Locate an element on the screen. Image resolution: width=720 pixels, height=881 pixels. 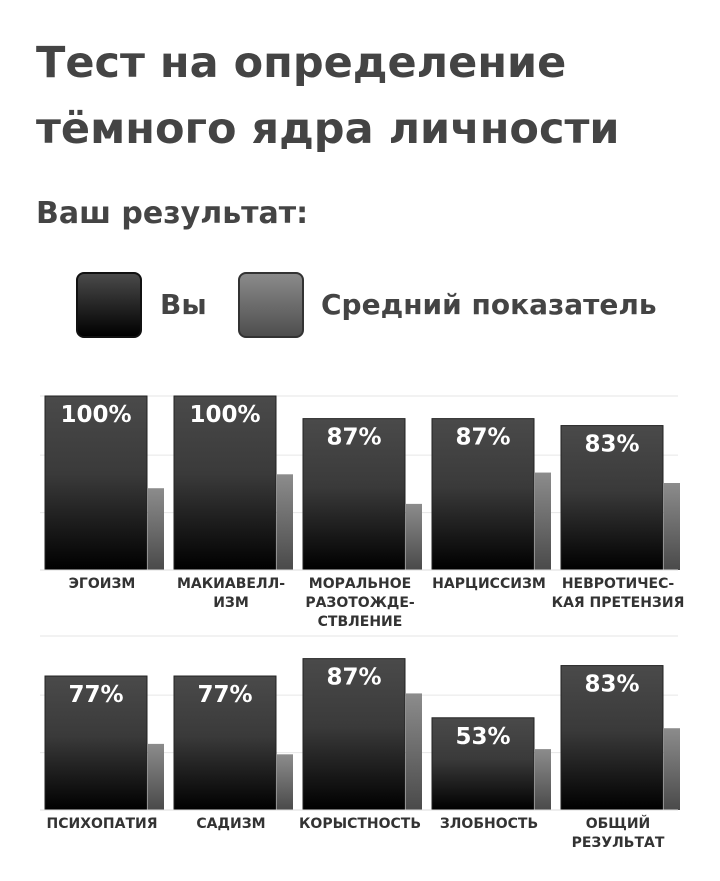
bar-value-label: 53% is located at coordinates (482, 737).